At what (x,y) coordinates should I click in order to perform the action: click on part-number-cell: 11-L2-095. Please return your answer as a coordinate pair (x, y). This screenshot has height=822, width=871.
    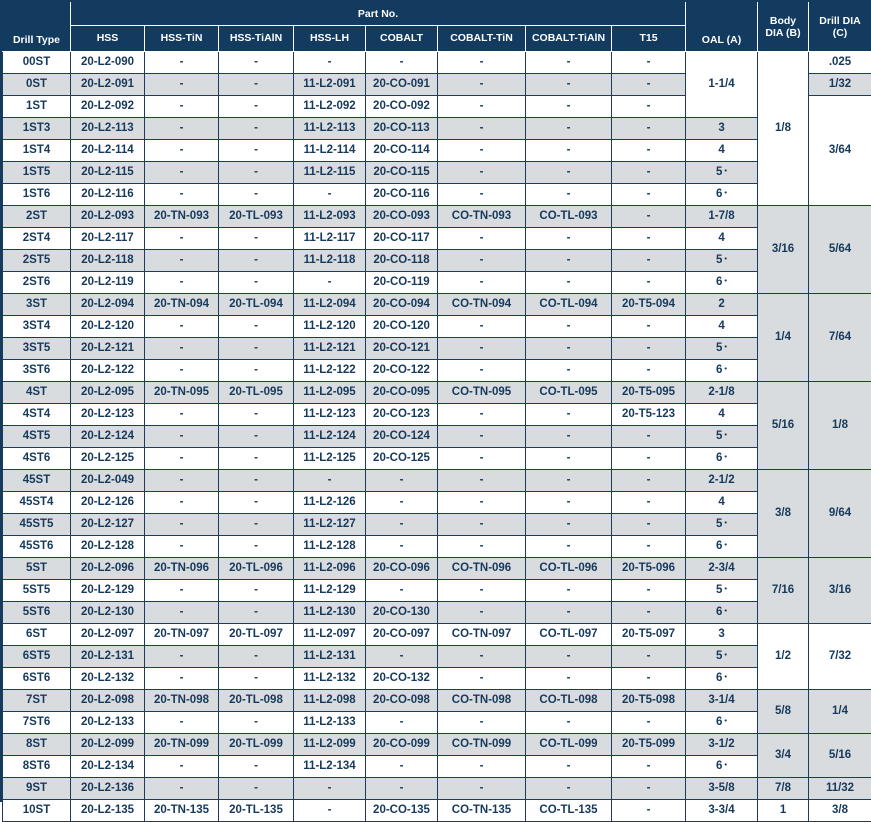
    Looking at the image, I should click on (330, 393).